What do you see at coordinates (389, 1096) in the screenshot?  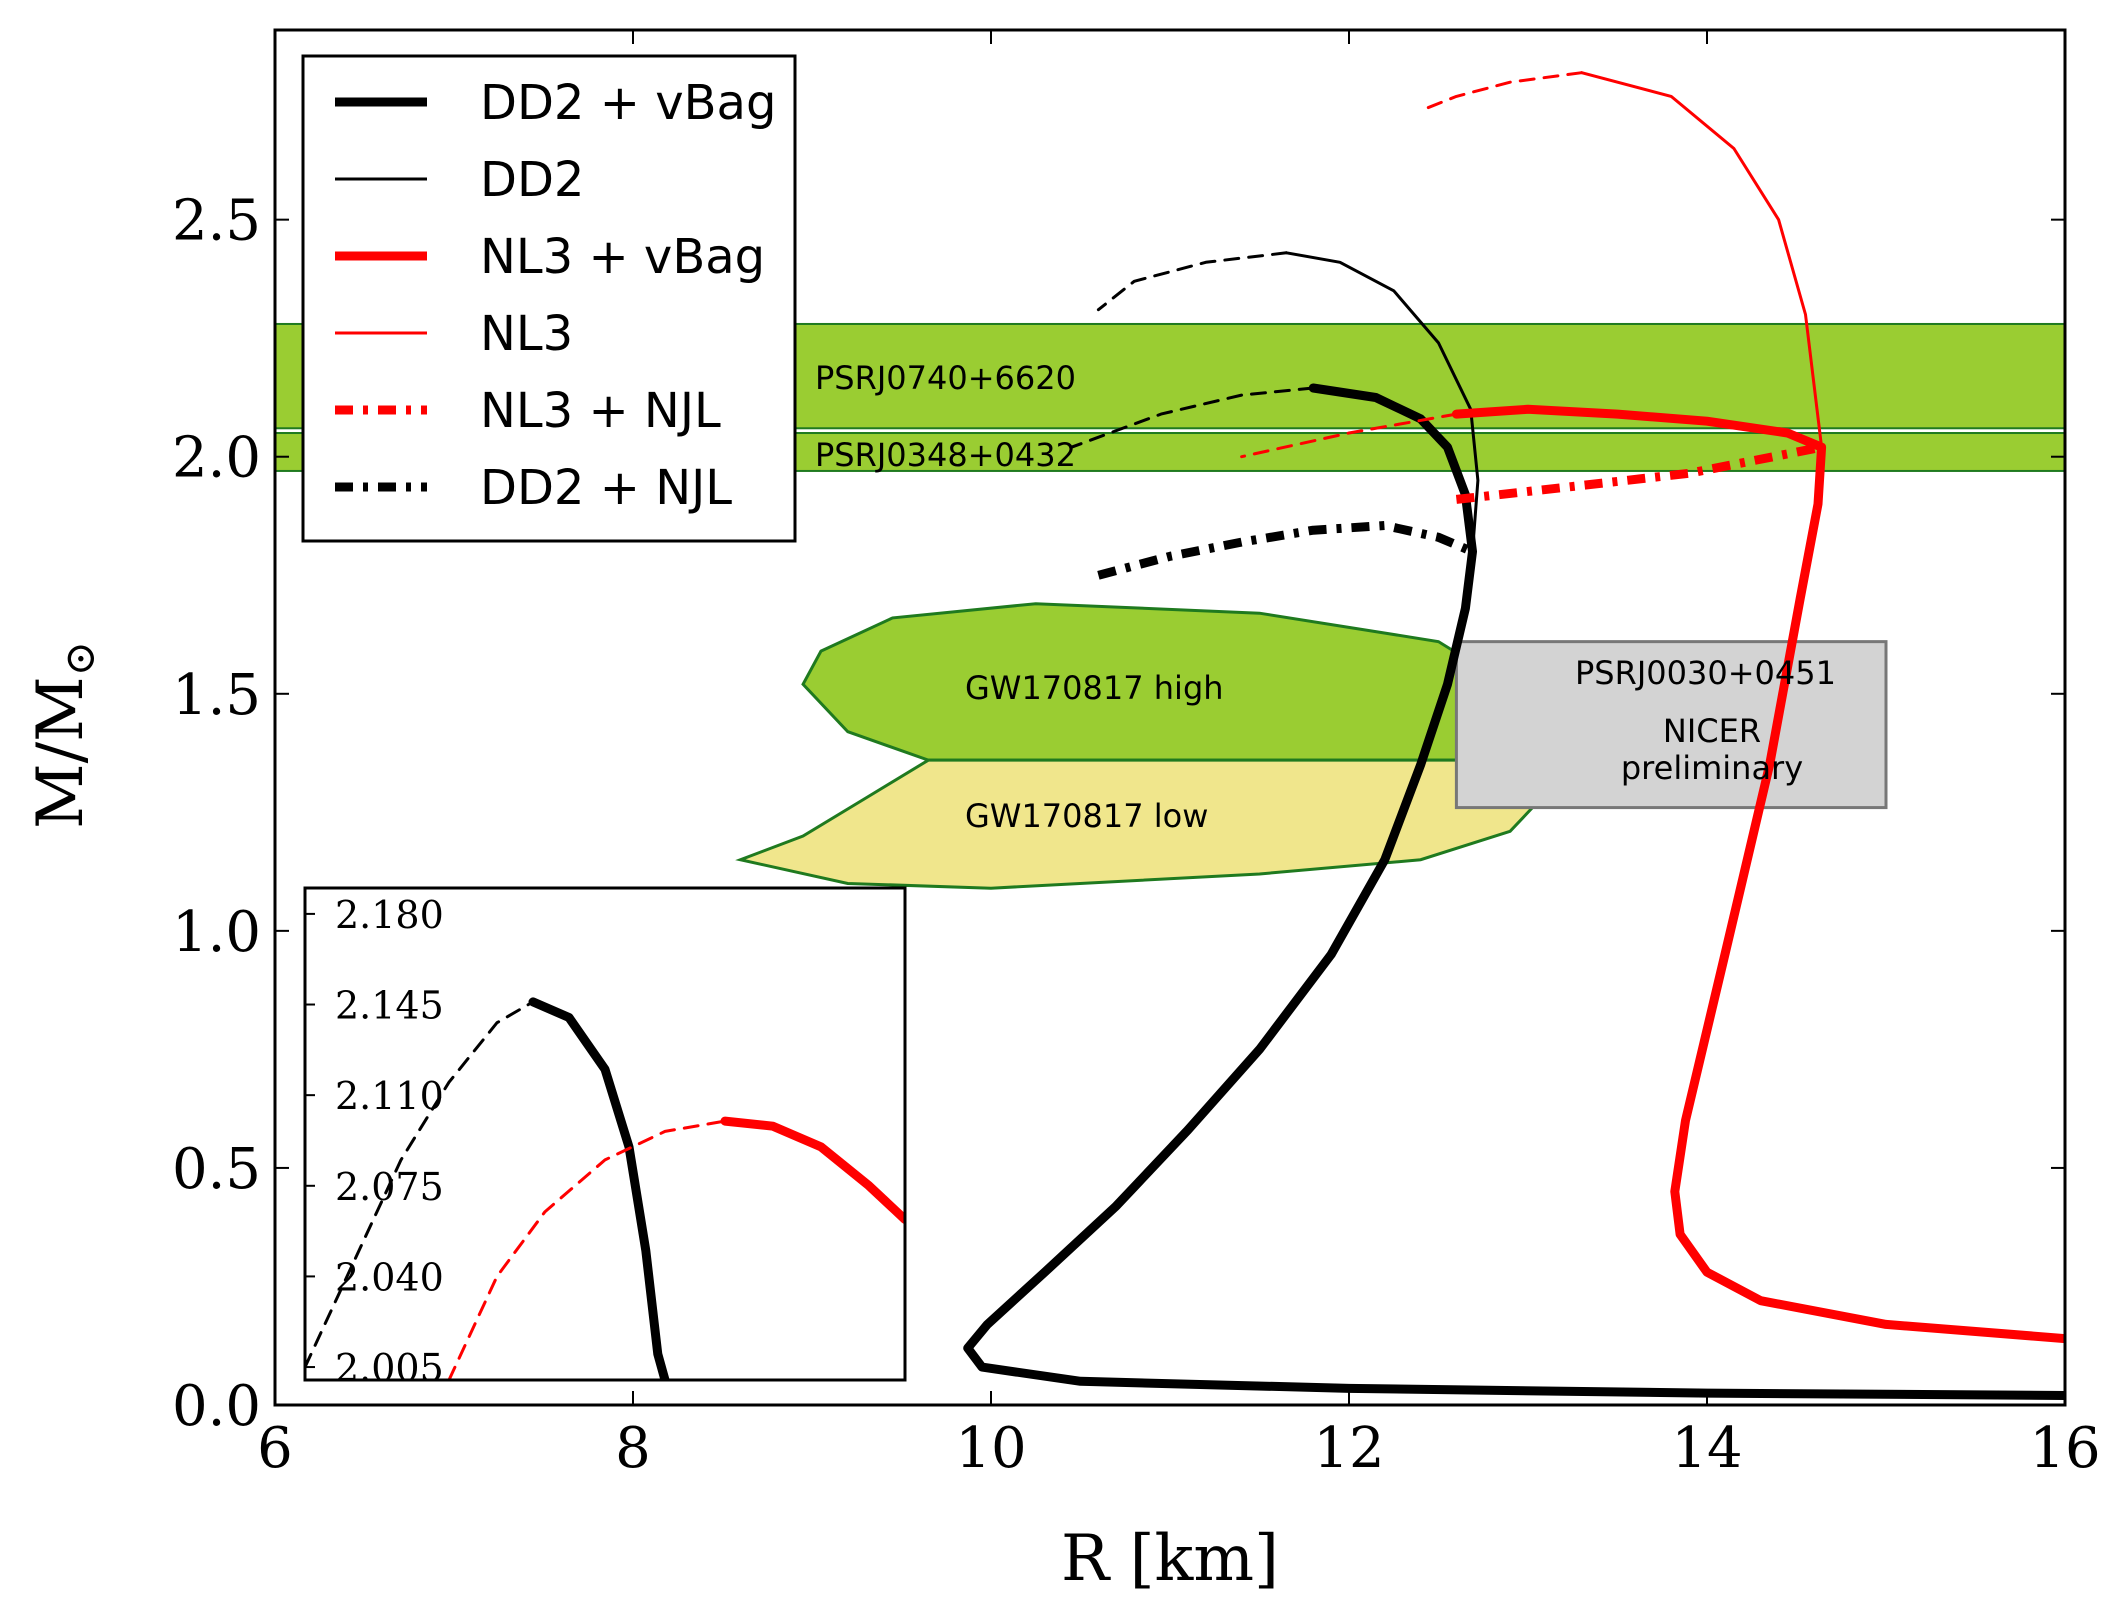 I see `inset-y-tick-label: 2.110` at bounding box center [389, 1096].